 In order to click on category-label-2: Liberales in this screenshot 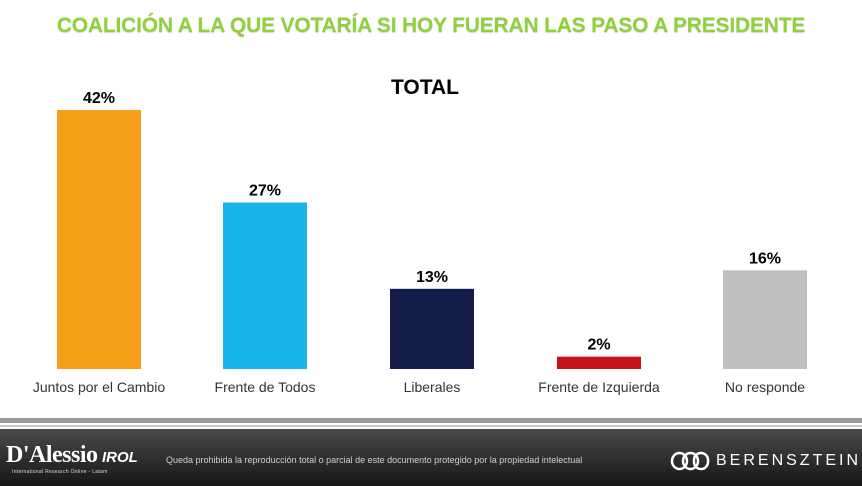, I will do `click(432, 387)`.